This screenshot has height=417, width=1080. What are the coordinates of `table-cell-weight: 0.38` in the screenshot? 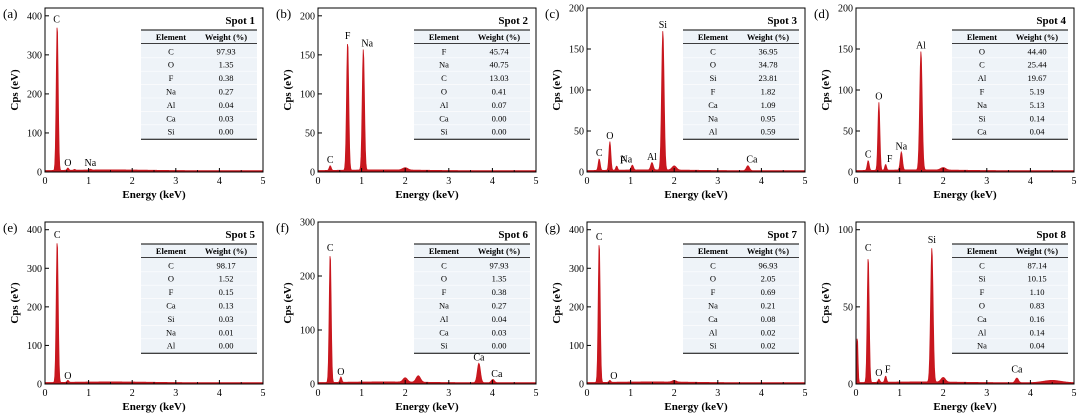 It's located at (499, 292).